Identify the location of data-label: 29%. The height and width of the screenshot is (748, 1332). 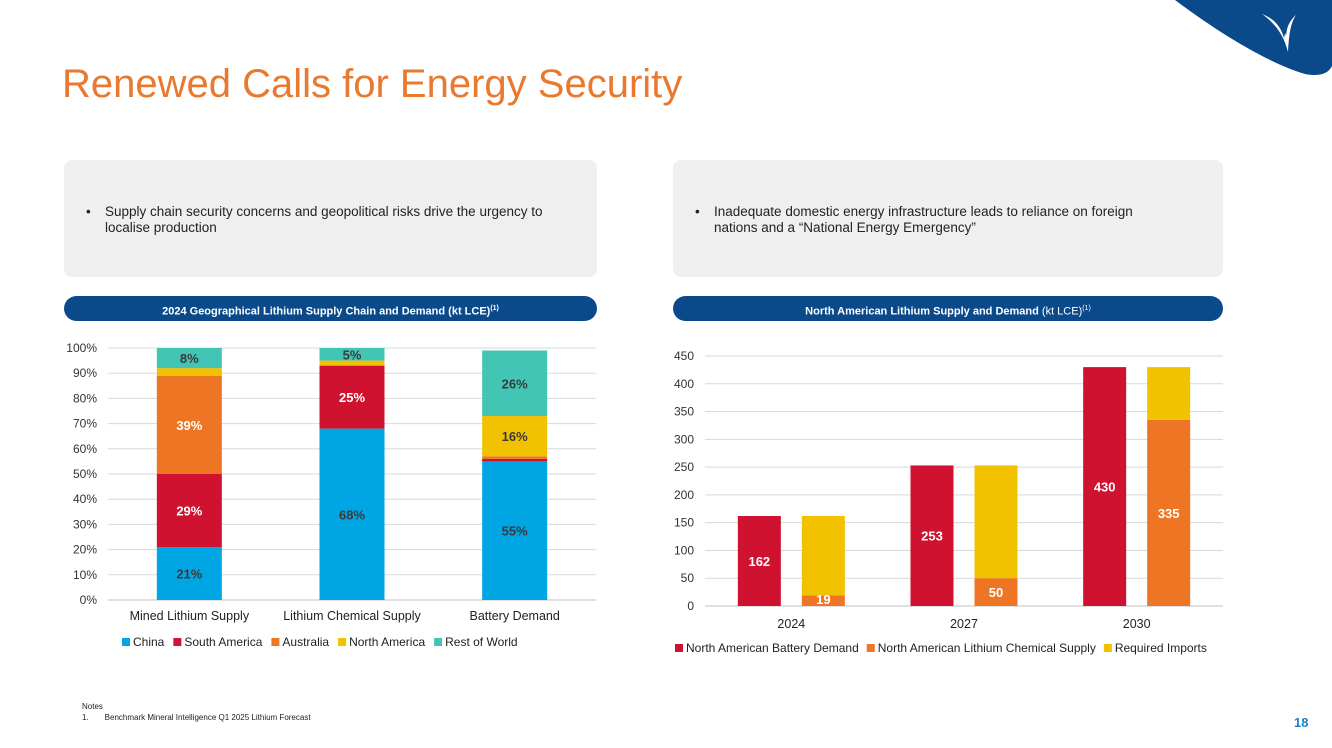
(189, 511).